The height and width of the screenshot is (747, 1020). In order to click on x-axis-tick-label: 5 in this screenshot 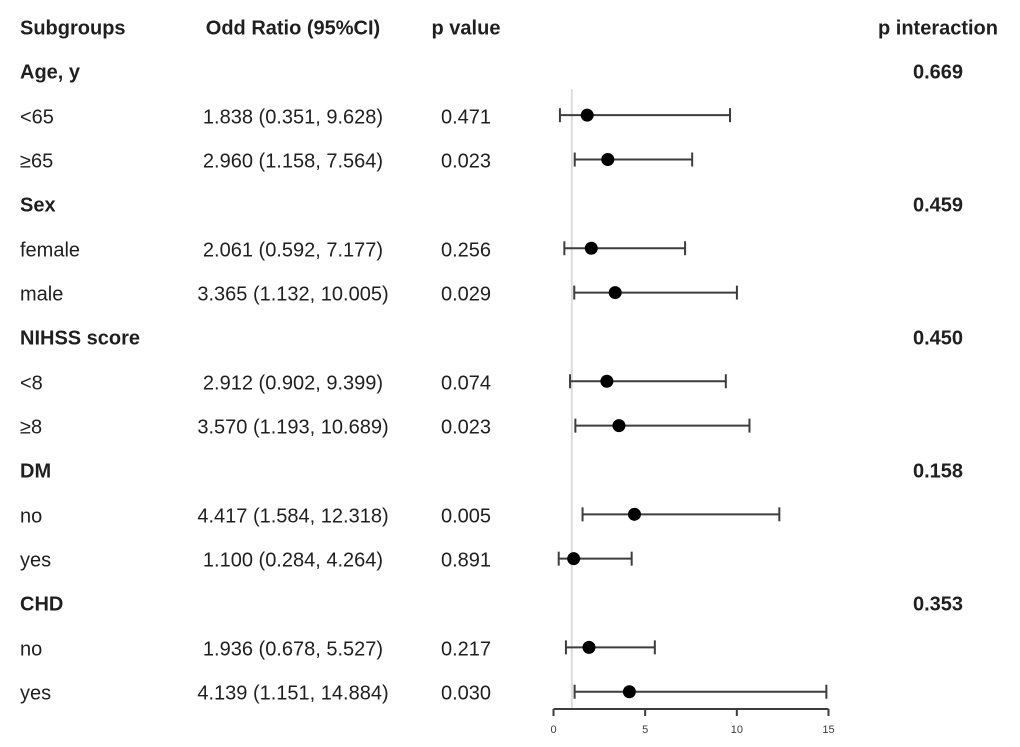, I will do `click(645, 730)`.